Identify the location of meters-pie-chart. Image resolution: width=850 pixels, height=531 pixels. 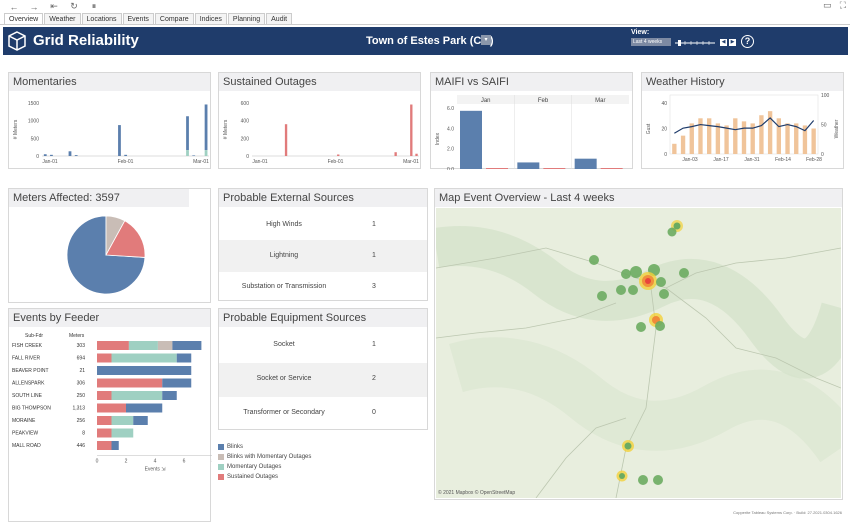
(106, 255).